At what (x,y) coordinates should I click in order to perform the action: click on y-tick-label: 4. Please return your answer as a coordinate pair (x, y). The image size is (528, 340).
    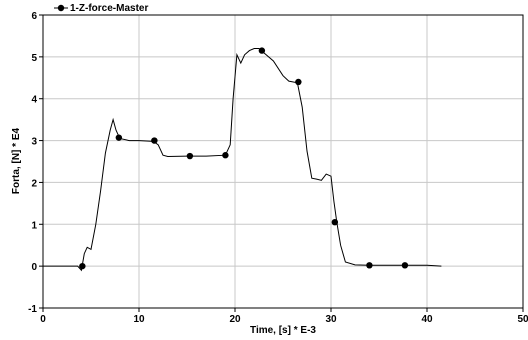
    Looking at the image, I should click on (34, 100).